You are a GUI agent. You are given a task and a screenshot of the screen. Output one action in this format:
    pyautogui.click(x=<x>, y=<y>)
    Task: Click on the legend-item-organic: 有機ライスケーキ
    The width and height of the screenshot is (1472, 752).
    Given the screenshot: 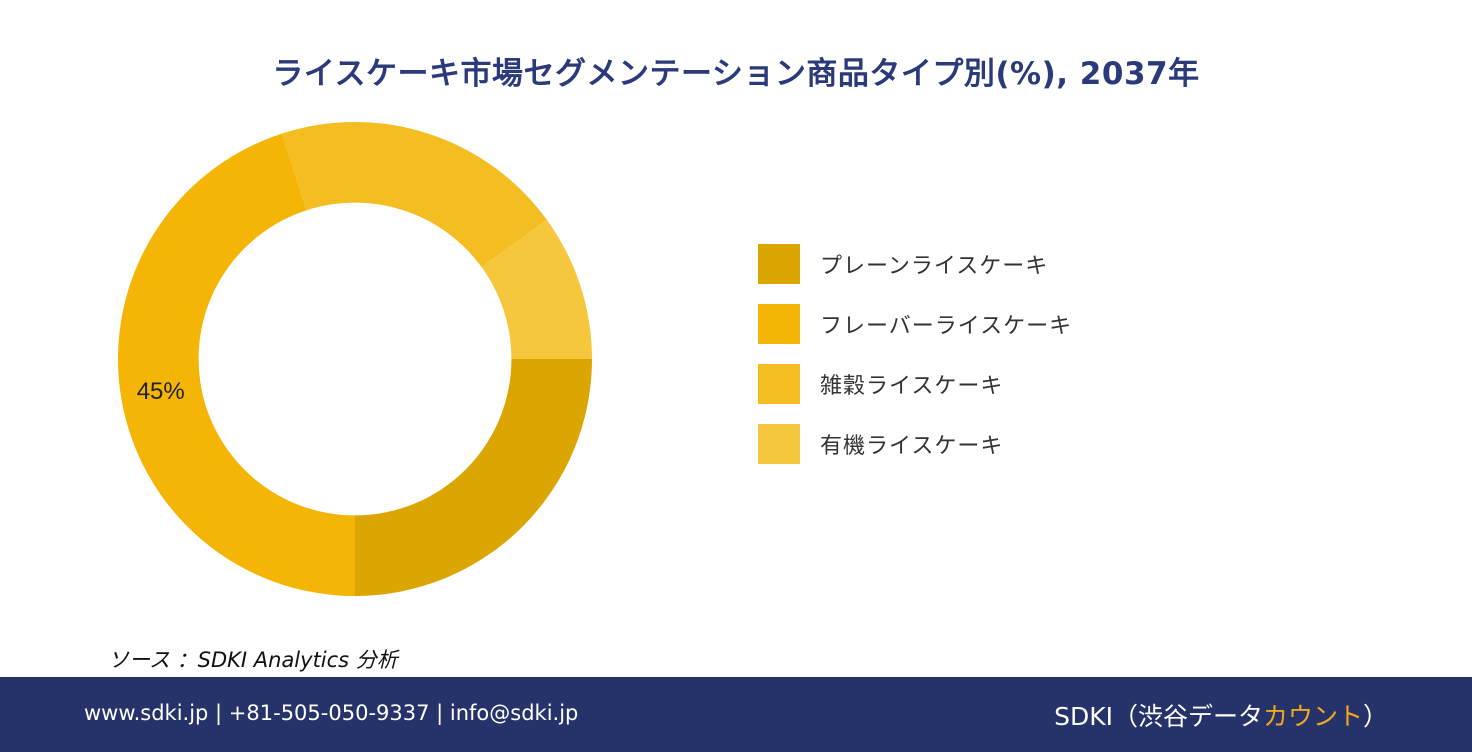 What is the action you would take?
    pyautogui.click(x=915, y=444)
    